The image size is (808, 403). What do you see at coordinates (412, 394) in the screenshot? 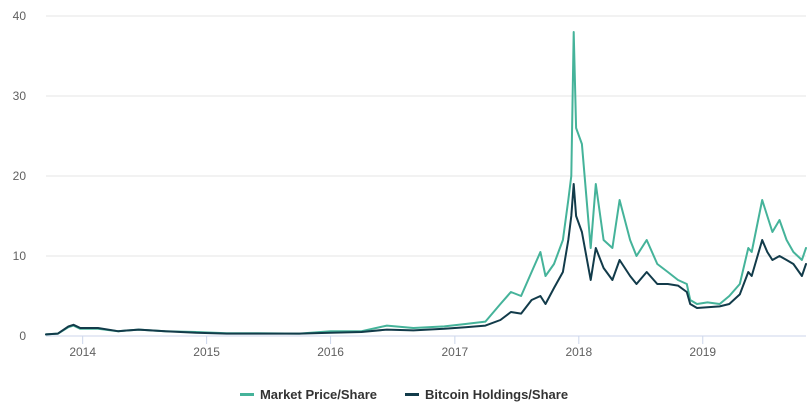
I see `holdings-swatch` at bounding box center [412, 394].